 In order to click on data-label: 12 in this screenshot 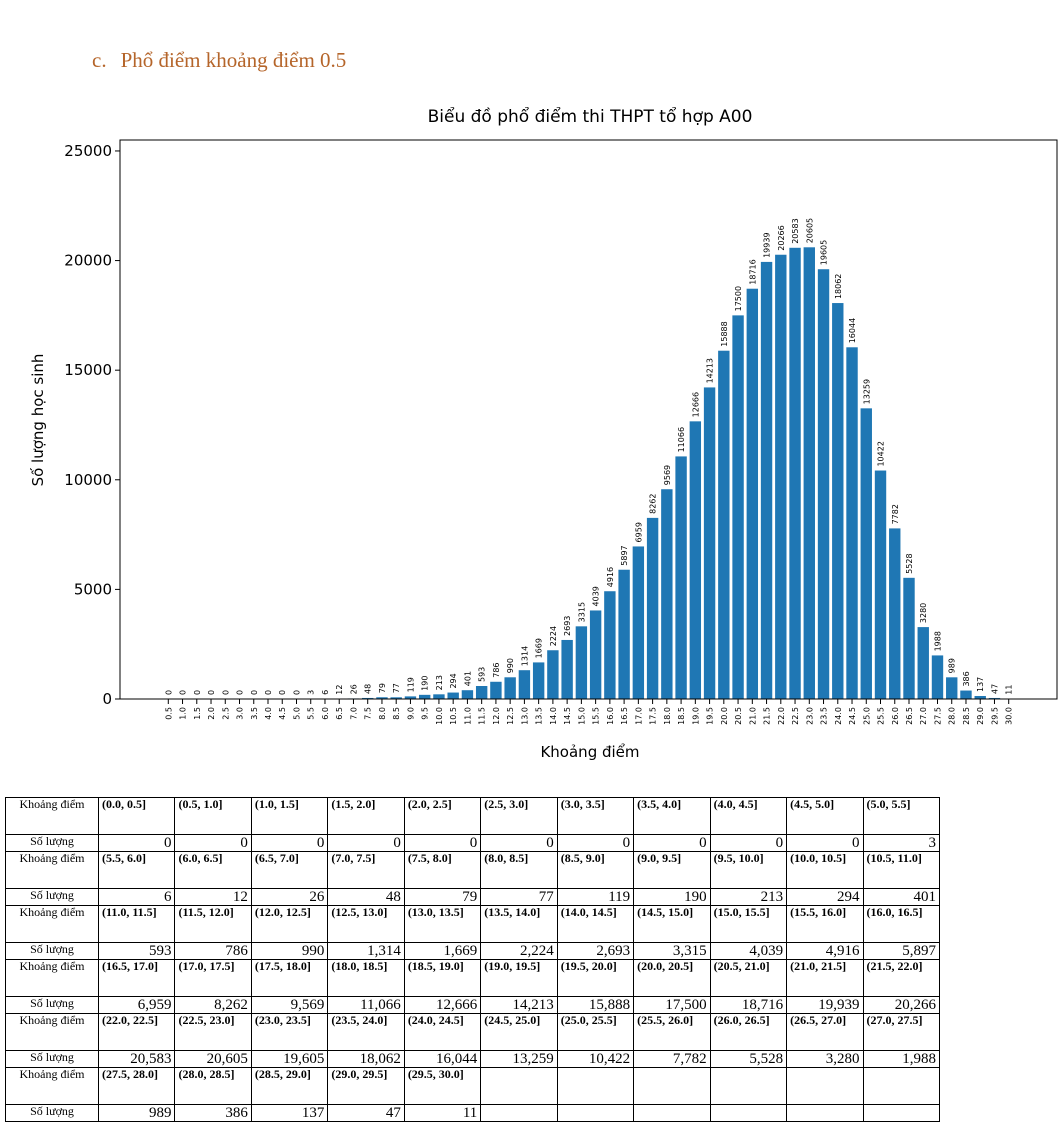, I will do `click(339, 690)`.